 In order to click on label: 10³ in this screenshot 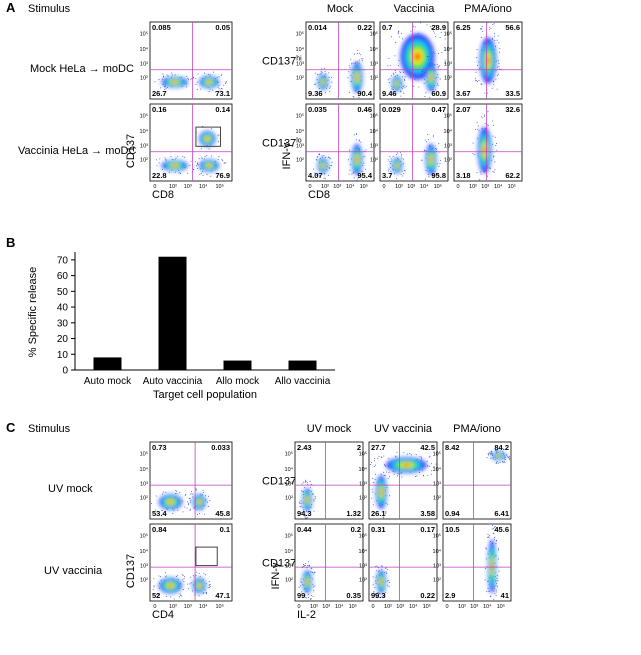, I will do `click(400, 607)`.